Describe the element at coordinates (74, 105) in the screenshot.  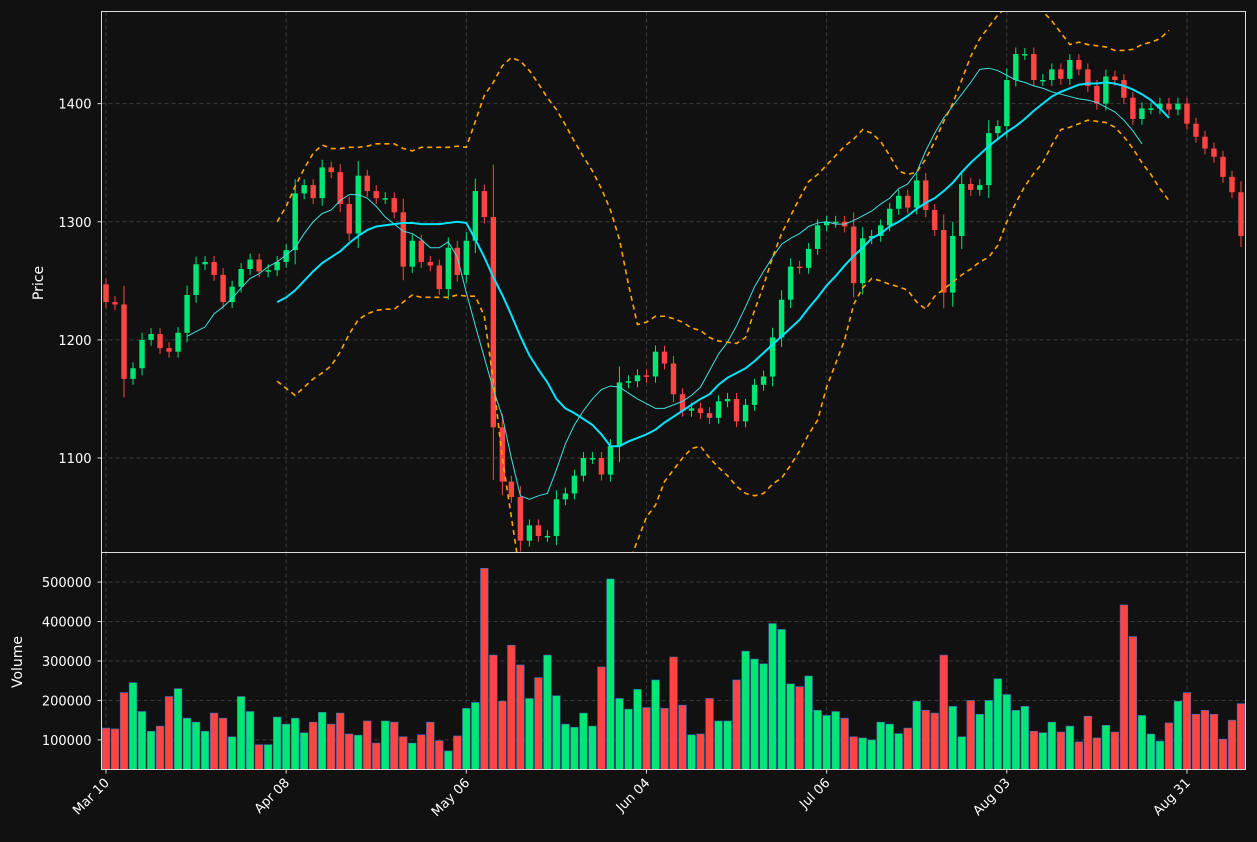
I see `price-tick-label: 1400` at that location.